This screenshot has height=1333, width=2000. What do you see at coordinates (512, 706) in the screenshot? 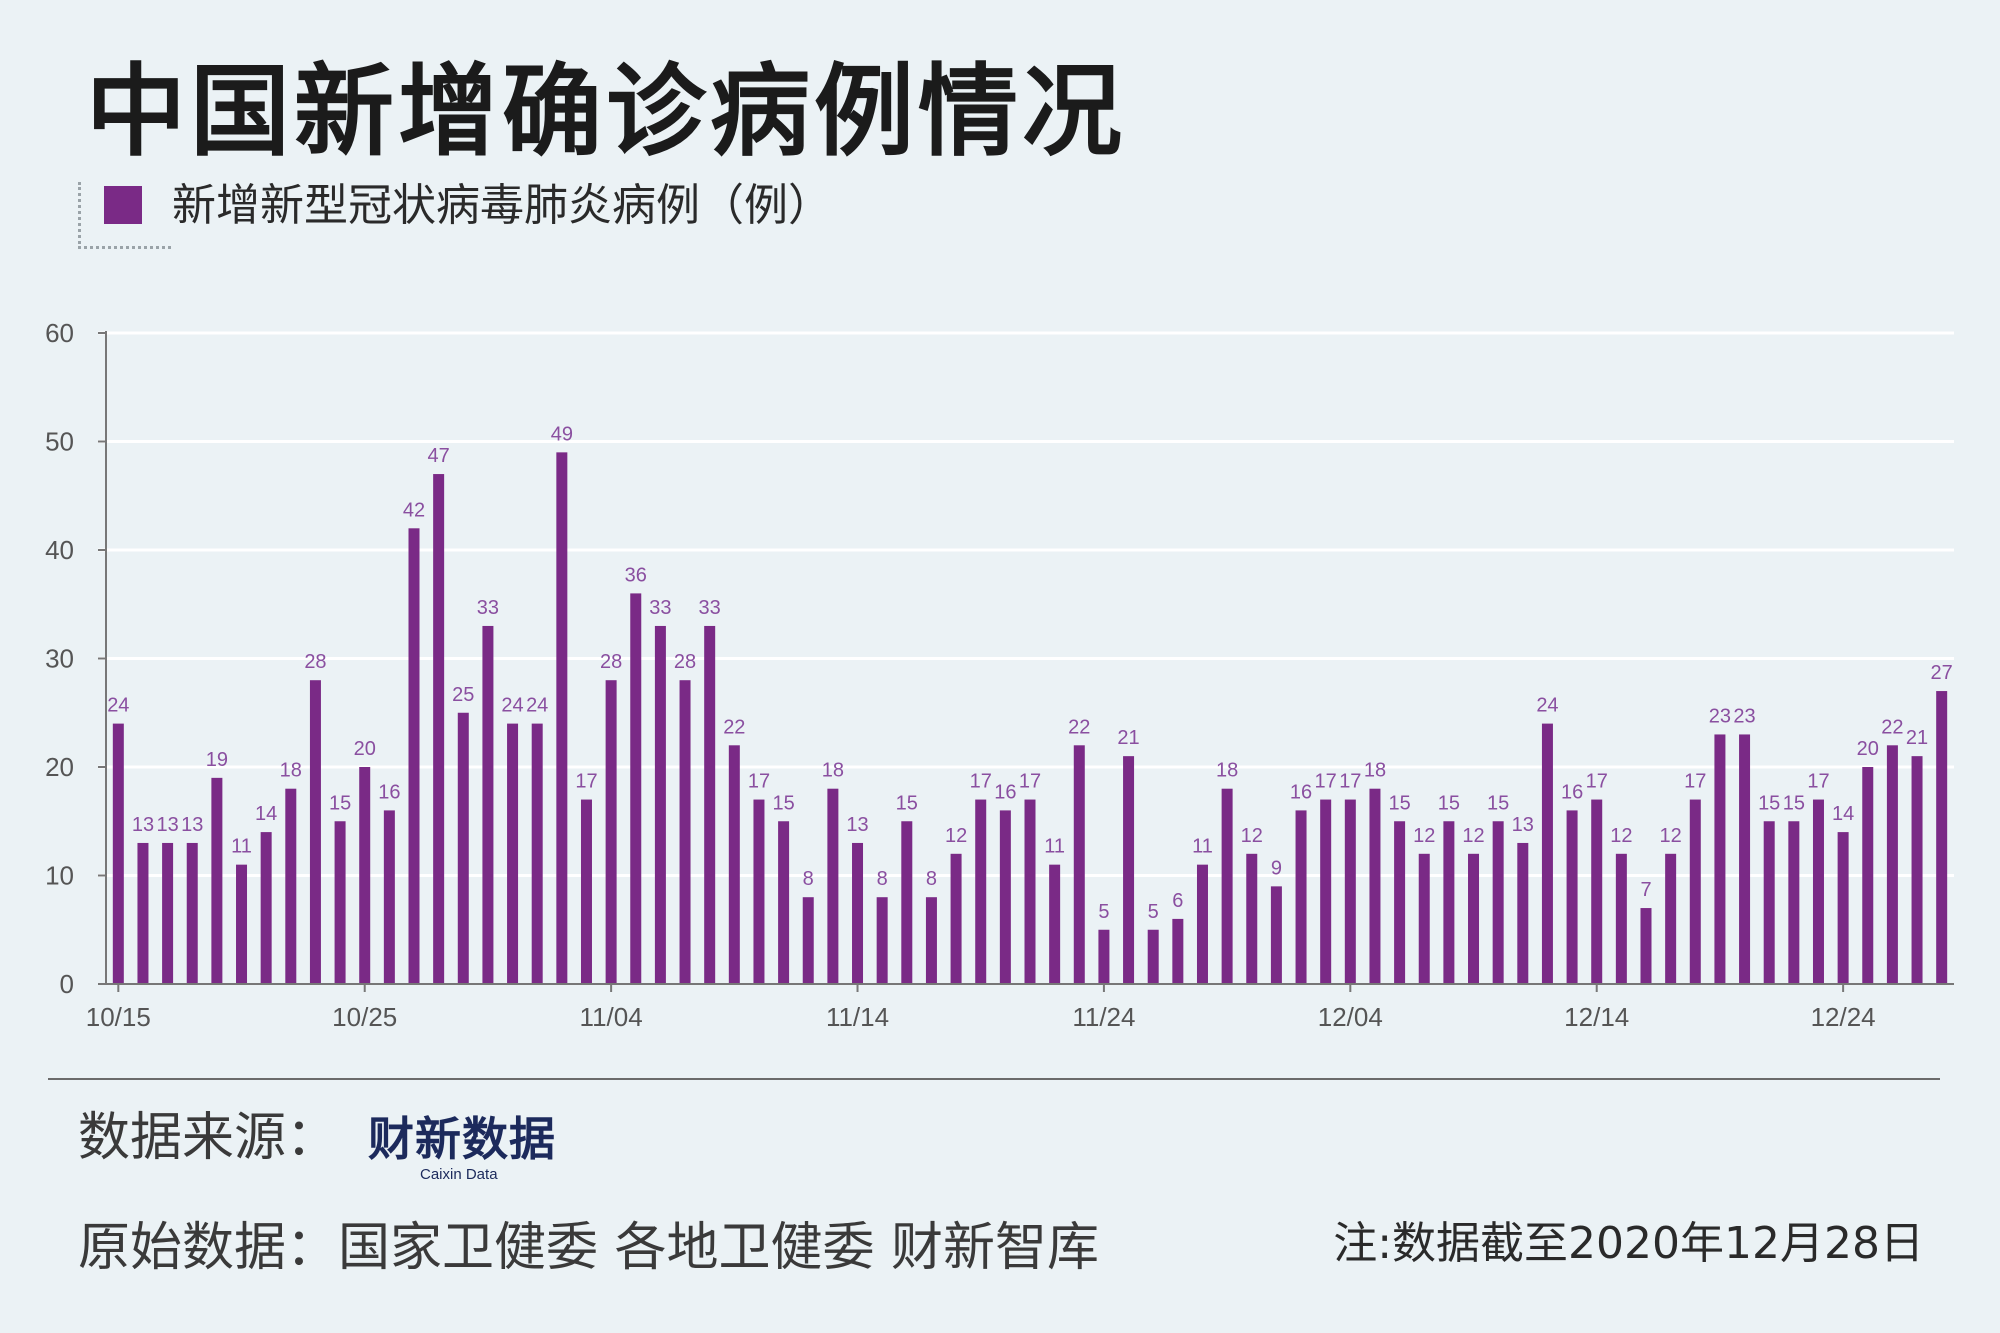
I see `value-label-16: 24` at bounding box center [512, 706].